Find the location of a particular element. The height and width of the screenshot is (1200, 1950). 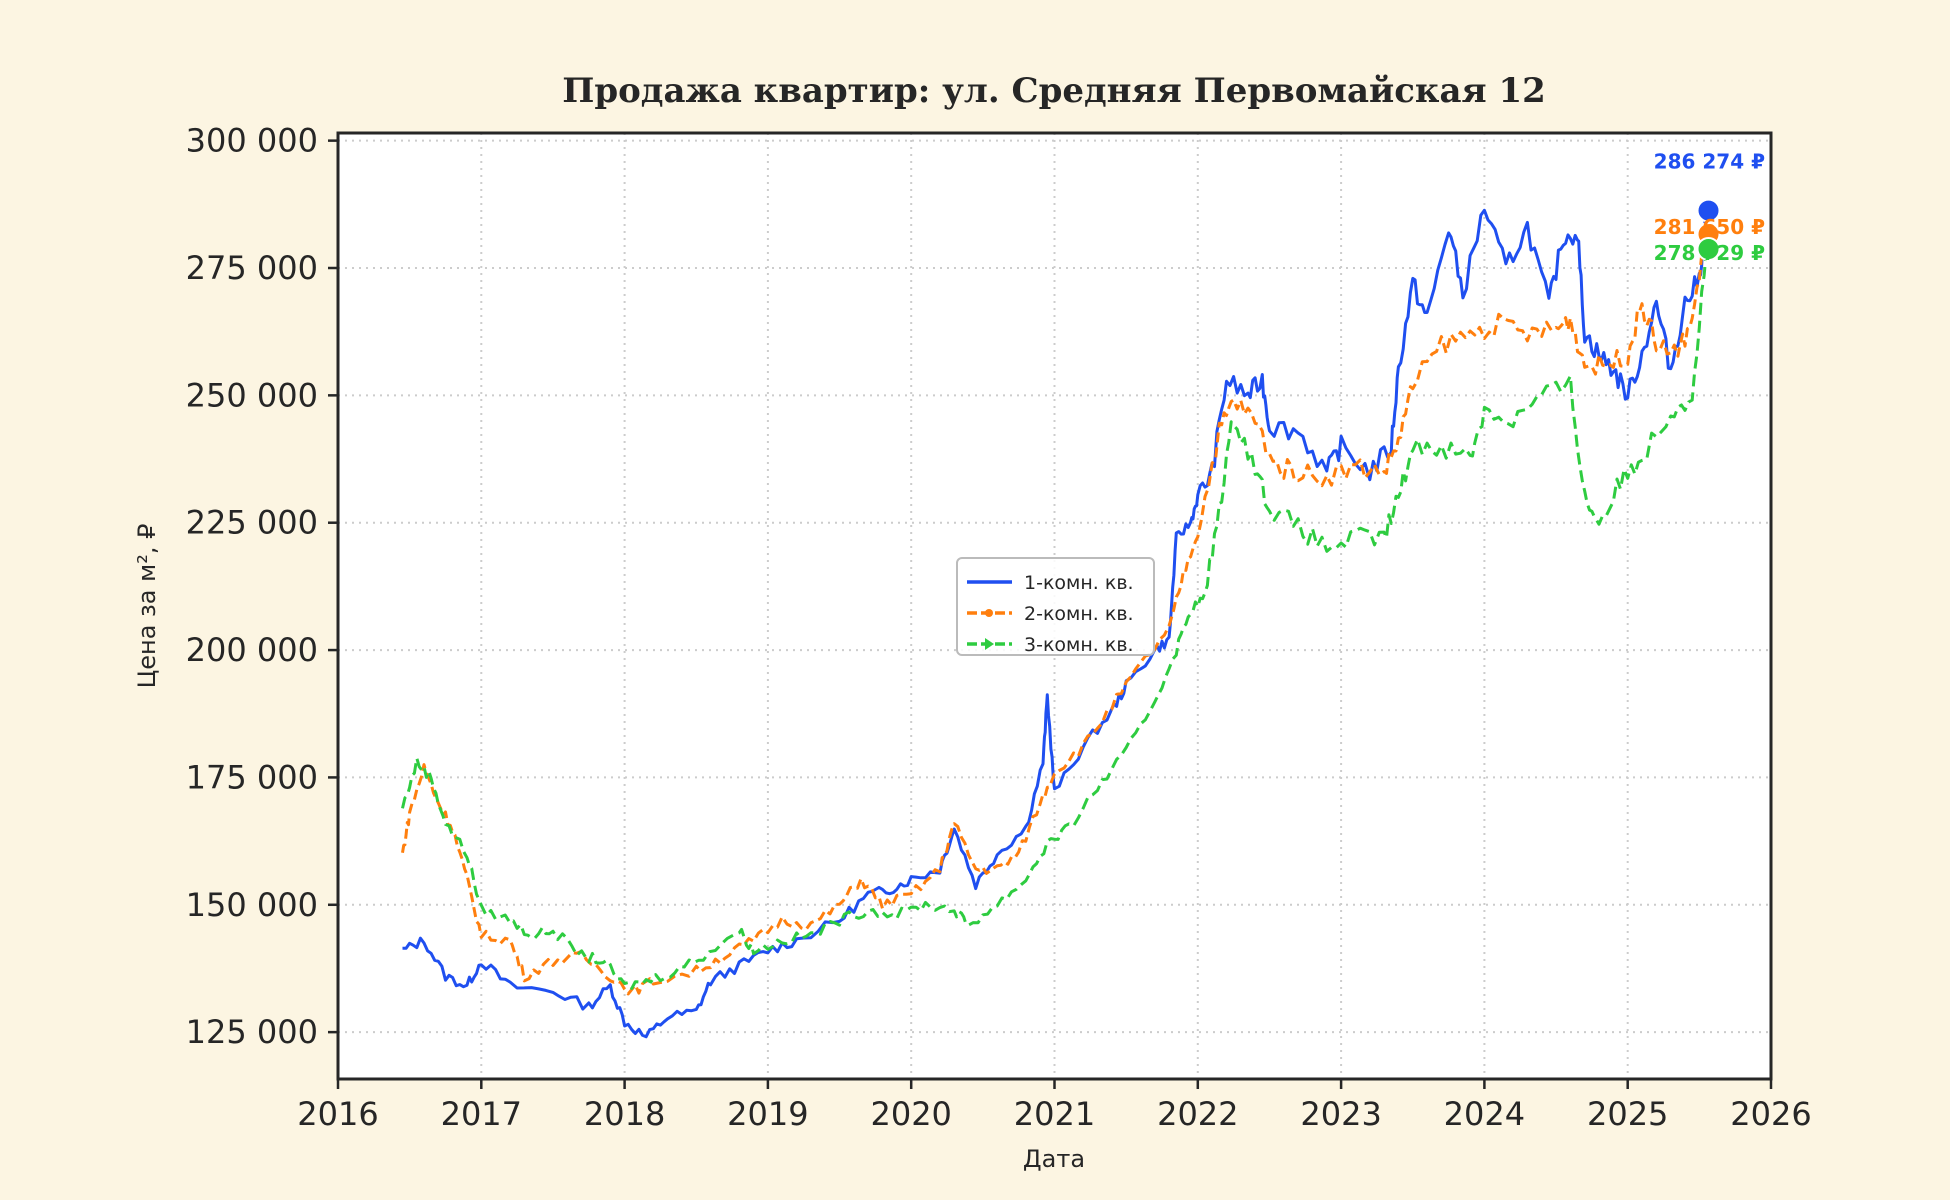

last-value-annotations: 286 274 ₽ 281 650 ₽278 729 ₽ is located at coordinates (1709, 207).